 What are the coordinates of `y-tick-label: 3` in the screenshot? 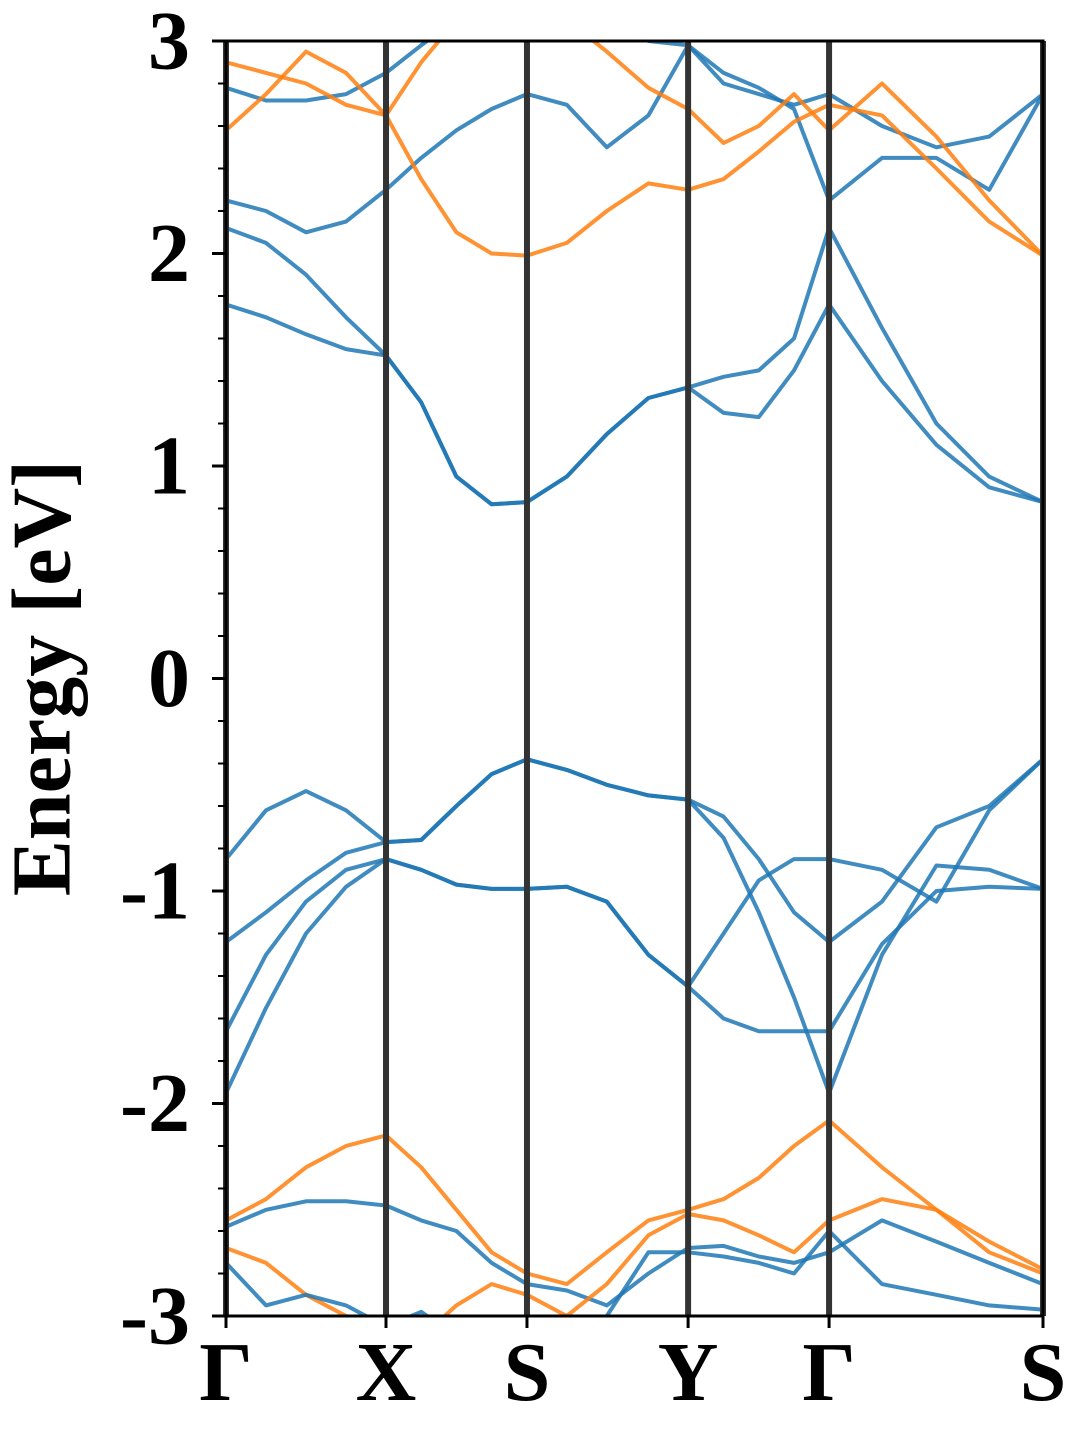 It's located at (169, 44).